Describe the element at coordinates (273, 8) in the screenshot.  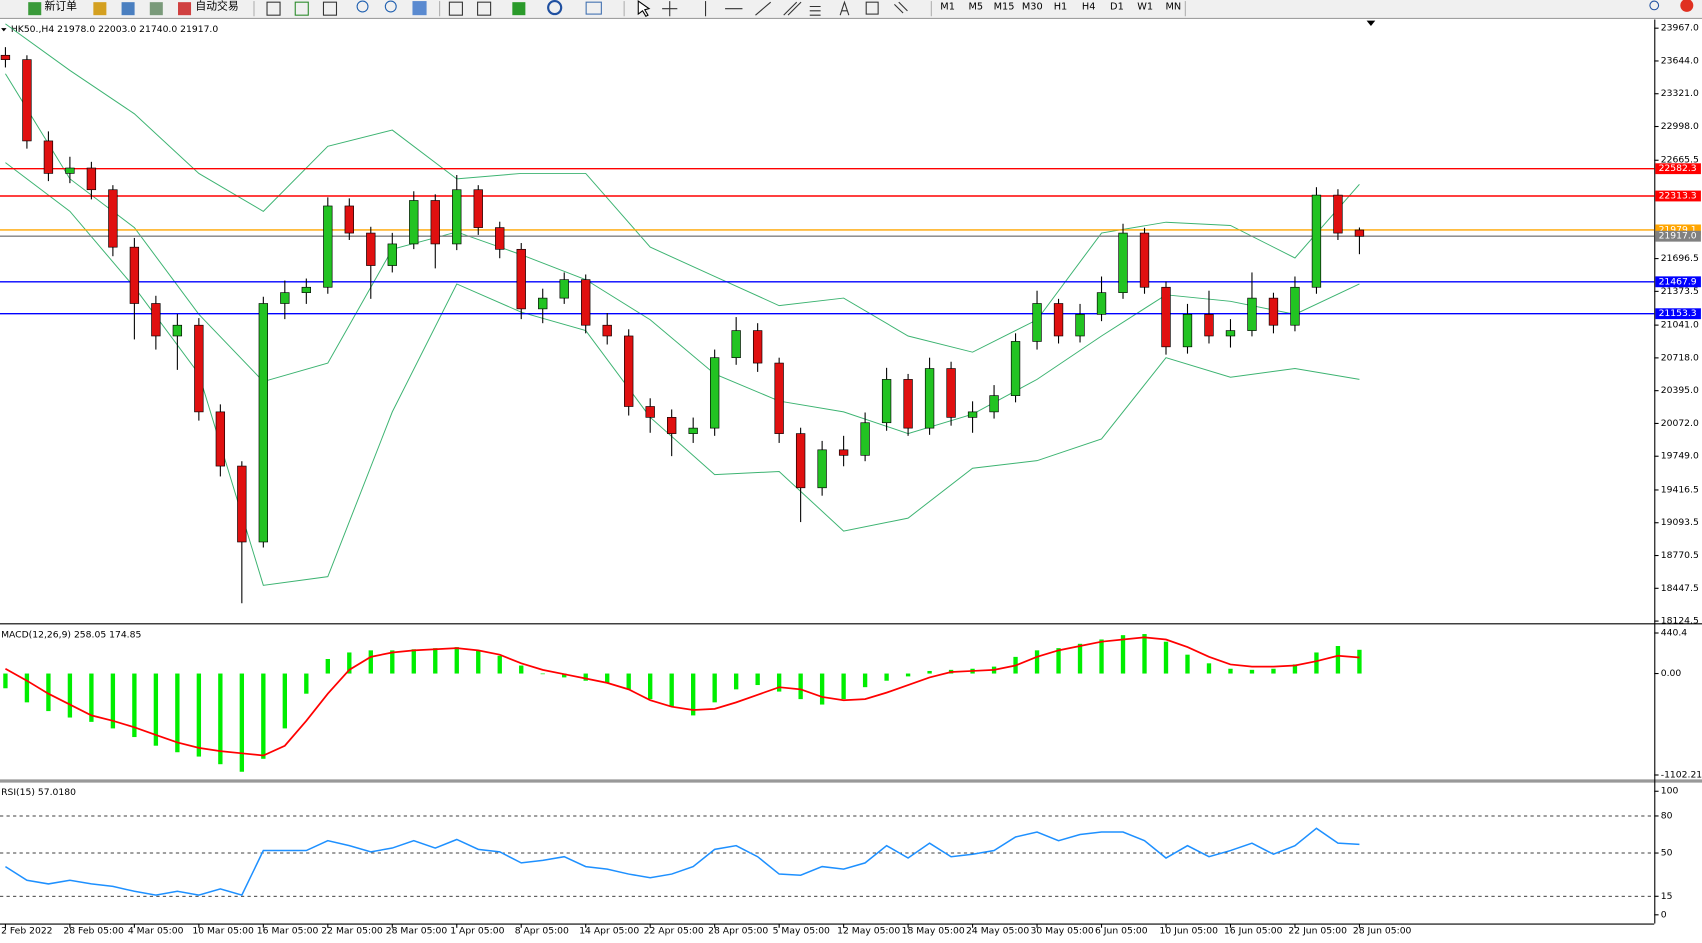
I see `bar-chart-icon` at that location.